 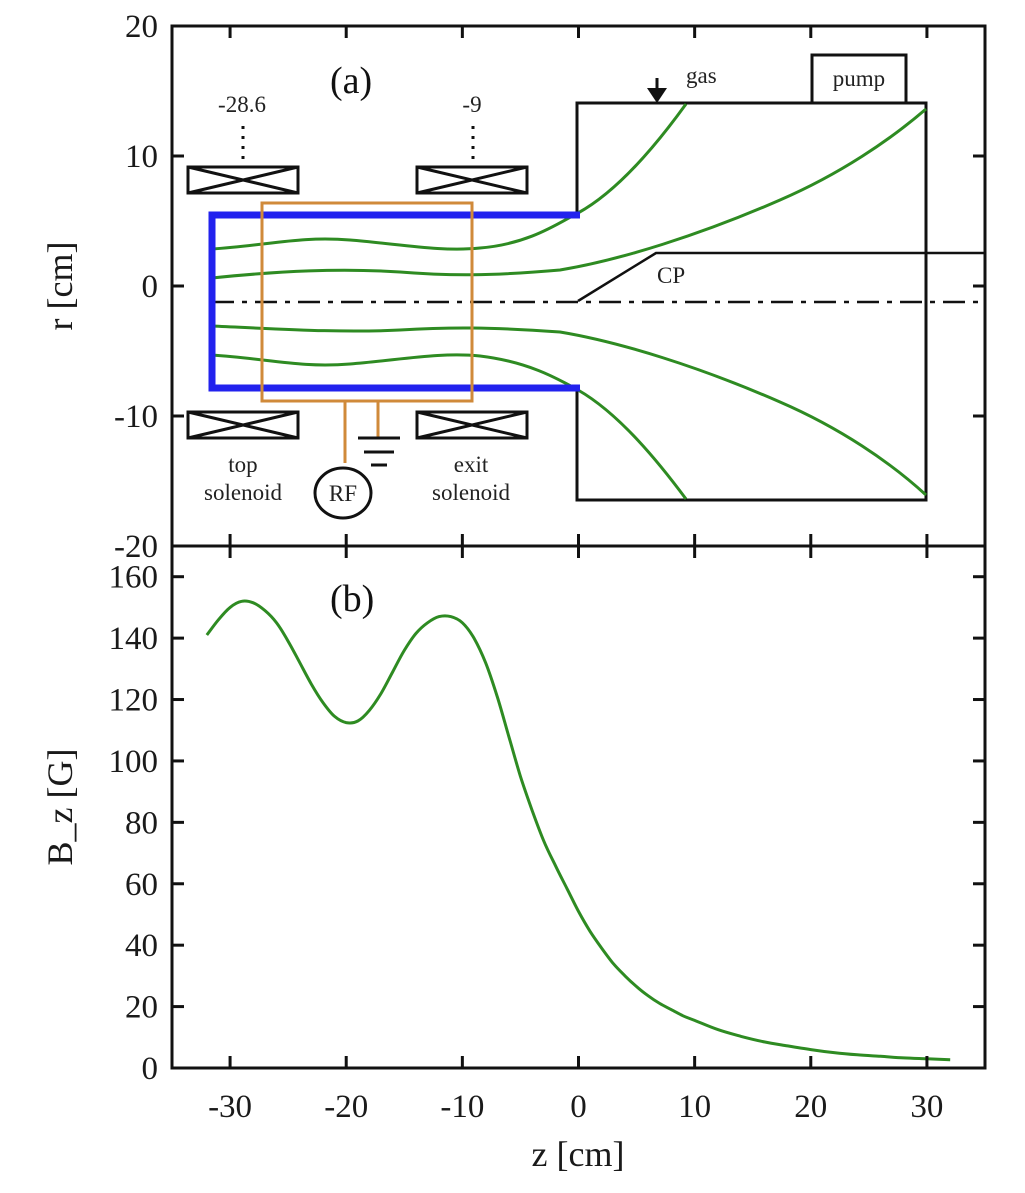 What do you see at coordinates (781, 277) in the screenshot?
I see `collector-plate` at bounding box center [781, 277].